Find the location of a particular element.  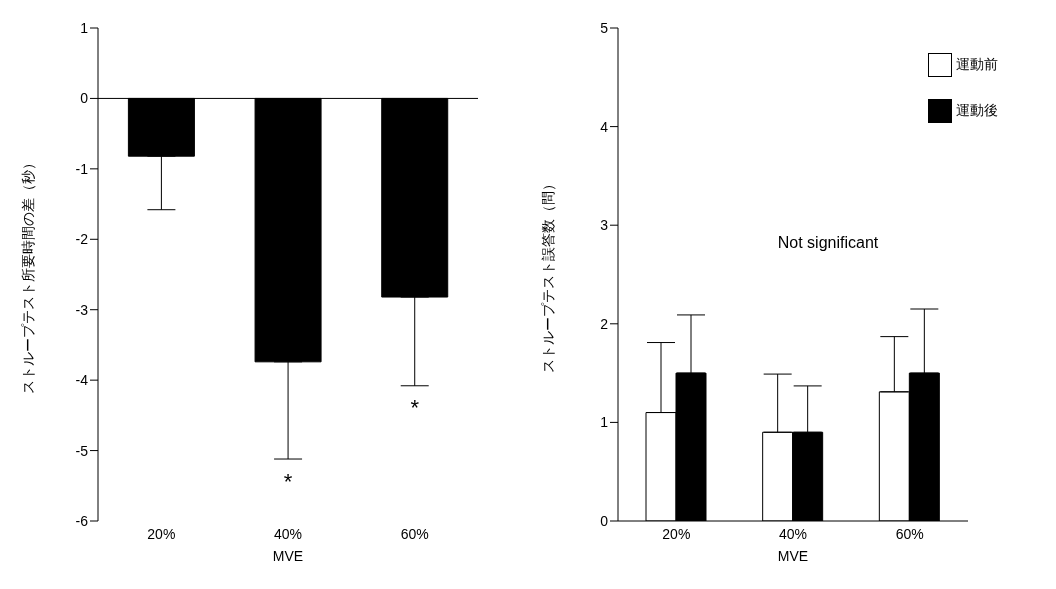

y-tick-label: 3 is located at coordinates (604, 225).